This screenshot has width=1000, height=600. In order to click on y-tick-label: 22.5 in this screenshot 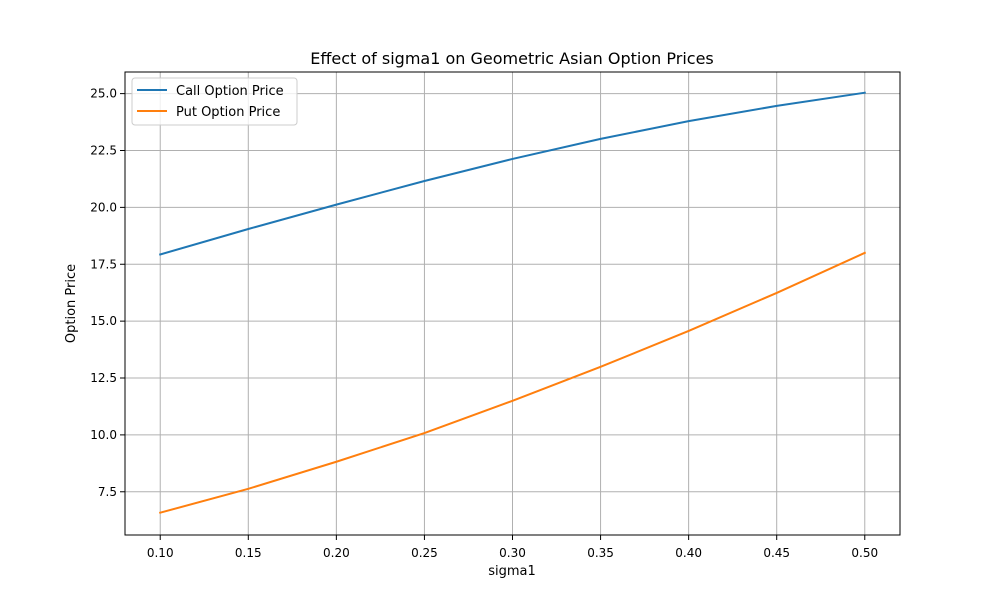, I will do `click(103, 150)`.